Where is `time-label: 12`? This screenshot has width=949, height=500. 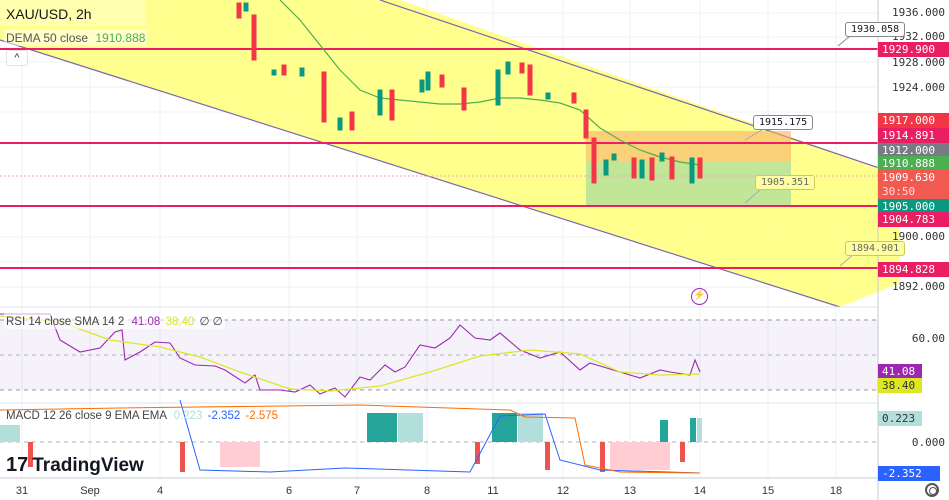 time-label: 12 is located at coordinates (563, 491).